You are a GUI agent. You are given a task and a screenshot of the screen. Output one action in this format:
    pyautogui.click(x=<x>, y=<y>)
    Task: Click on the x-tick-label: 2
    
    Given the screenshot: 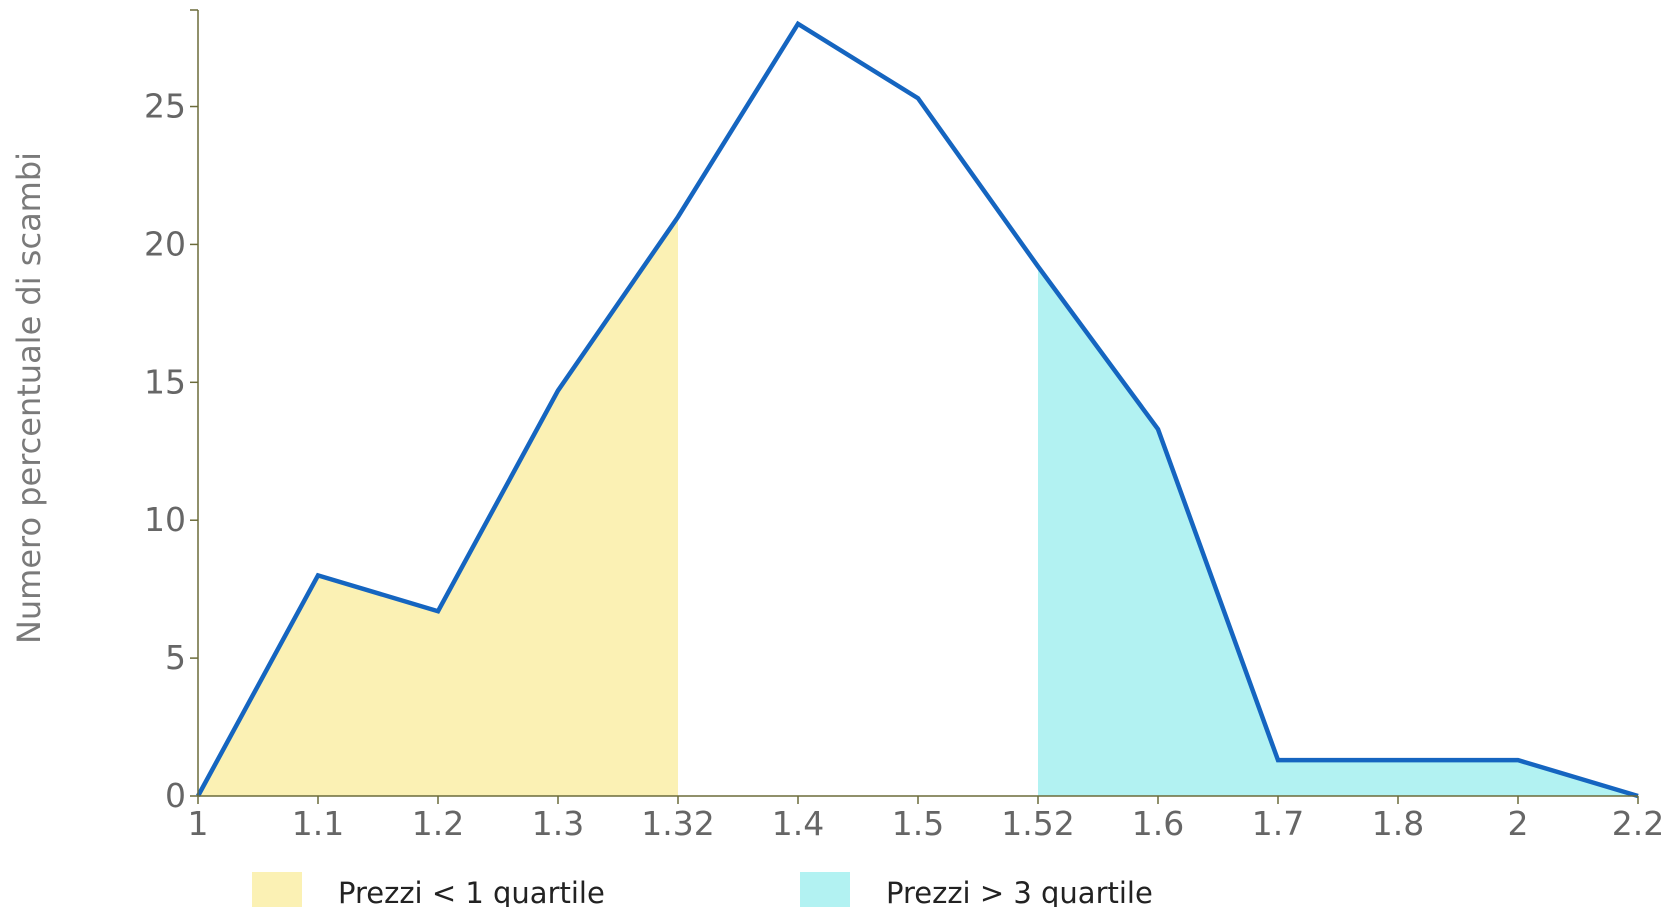 What is the action you would take?
    pyautogui.click(x=1518, y=823)
    